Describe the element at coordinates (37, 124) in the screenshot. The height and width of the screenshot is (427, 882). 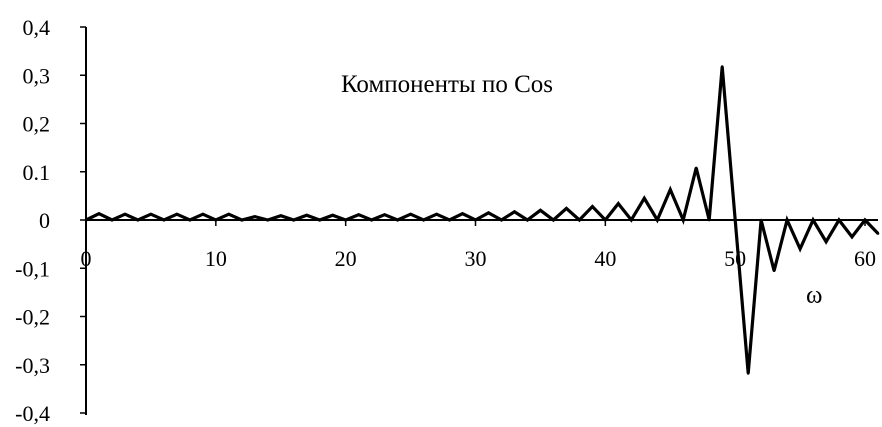
I see `y-tick-label: 0,2` at that location.